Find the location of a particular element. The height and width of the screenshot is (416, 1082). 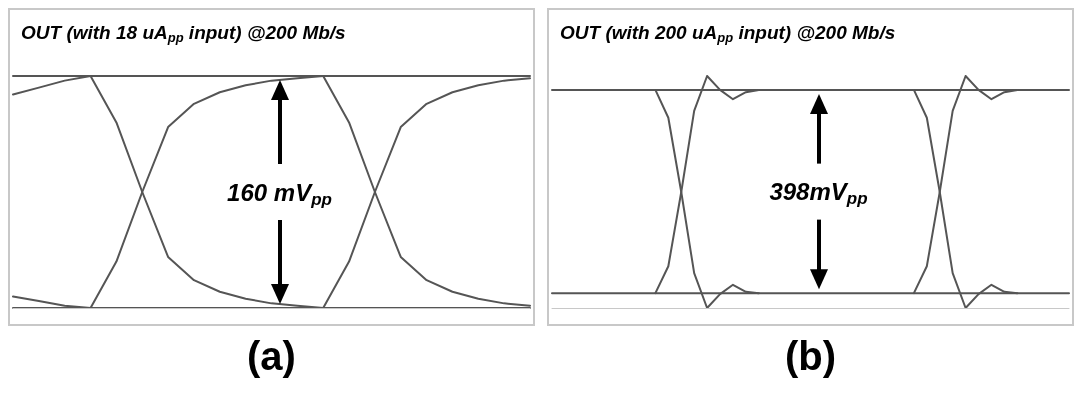

text: (b) is located at coordinates (810, 356).